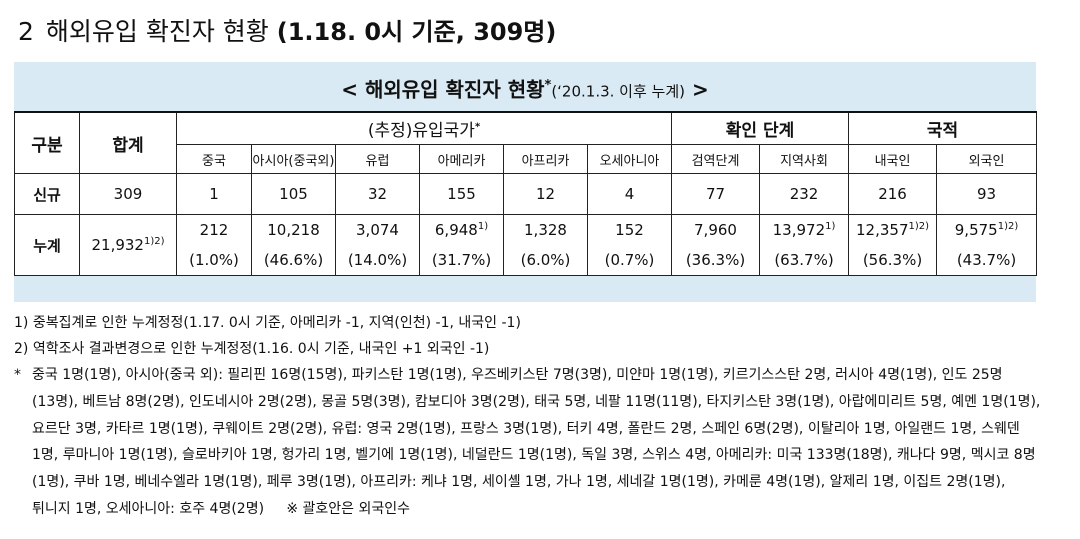 The image size is (1080, 539). What do you see at coordinates (293, 260) in the screenshot?
I see `cell-pct: (46.6%)` at bounding box center [293, 260].